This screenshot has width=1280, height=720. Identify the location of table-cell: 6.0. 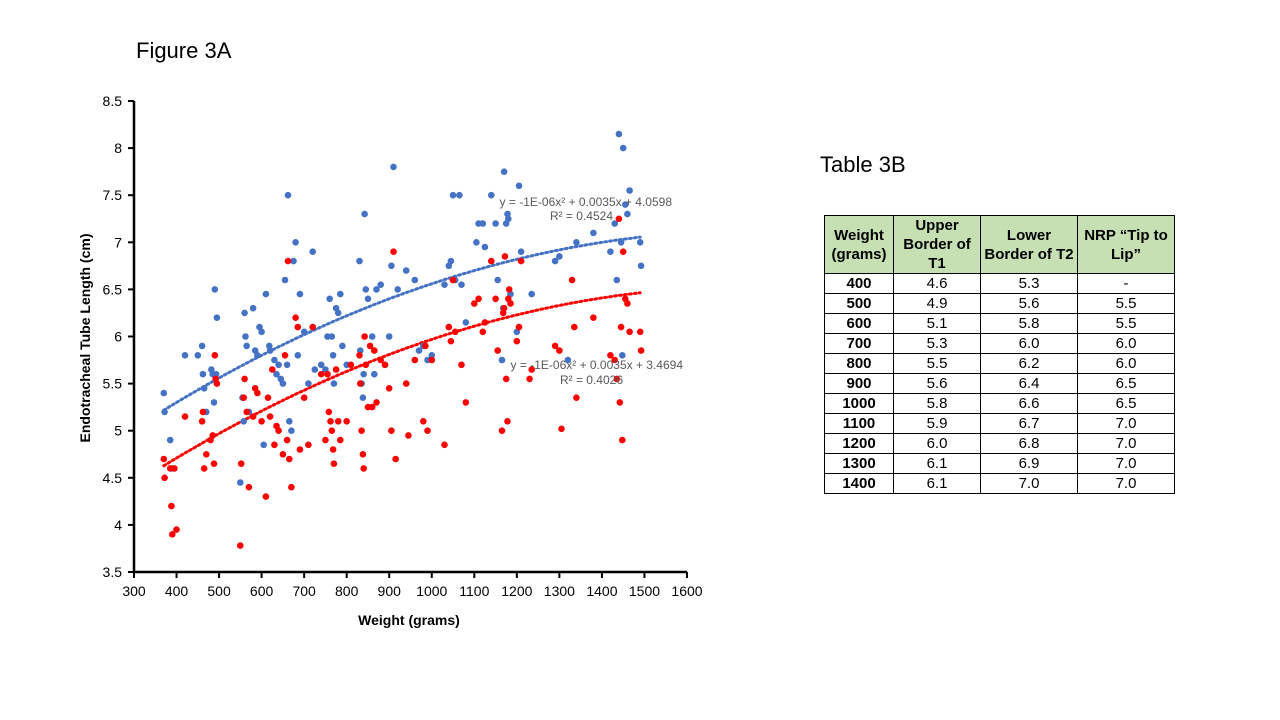
(1126, 363).